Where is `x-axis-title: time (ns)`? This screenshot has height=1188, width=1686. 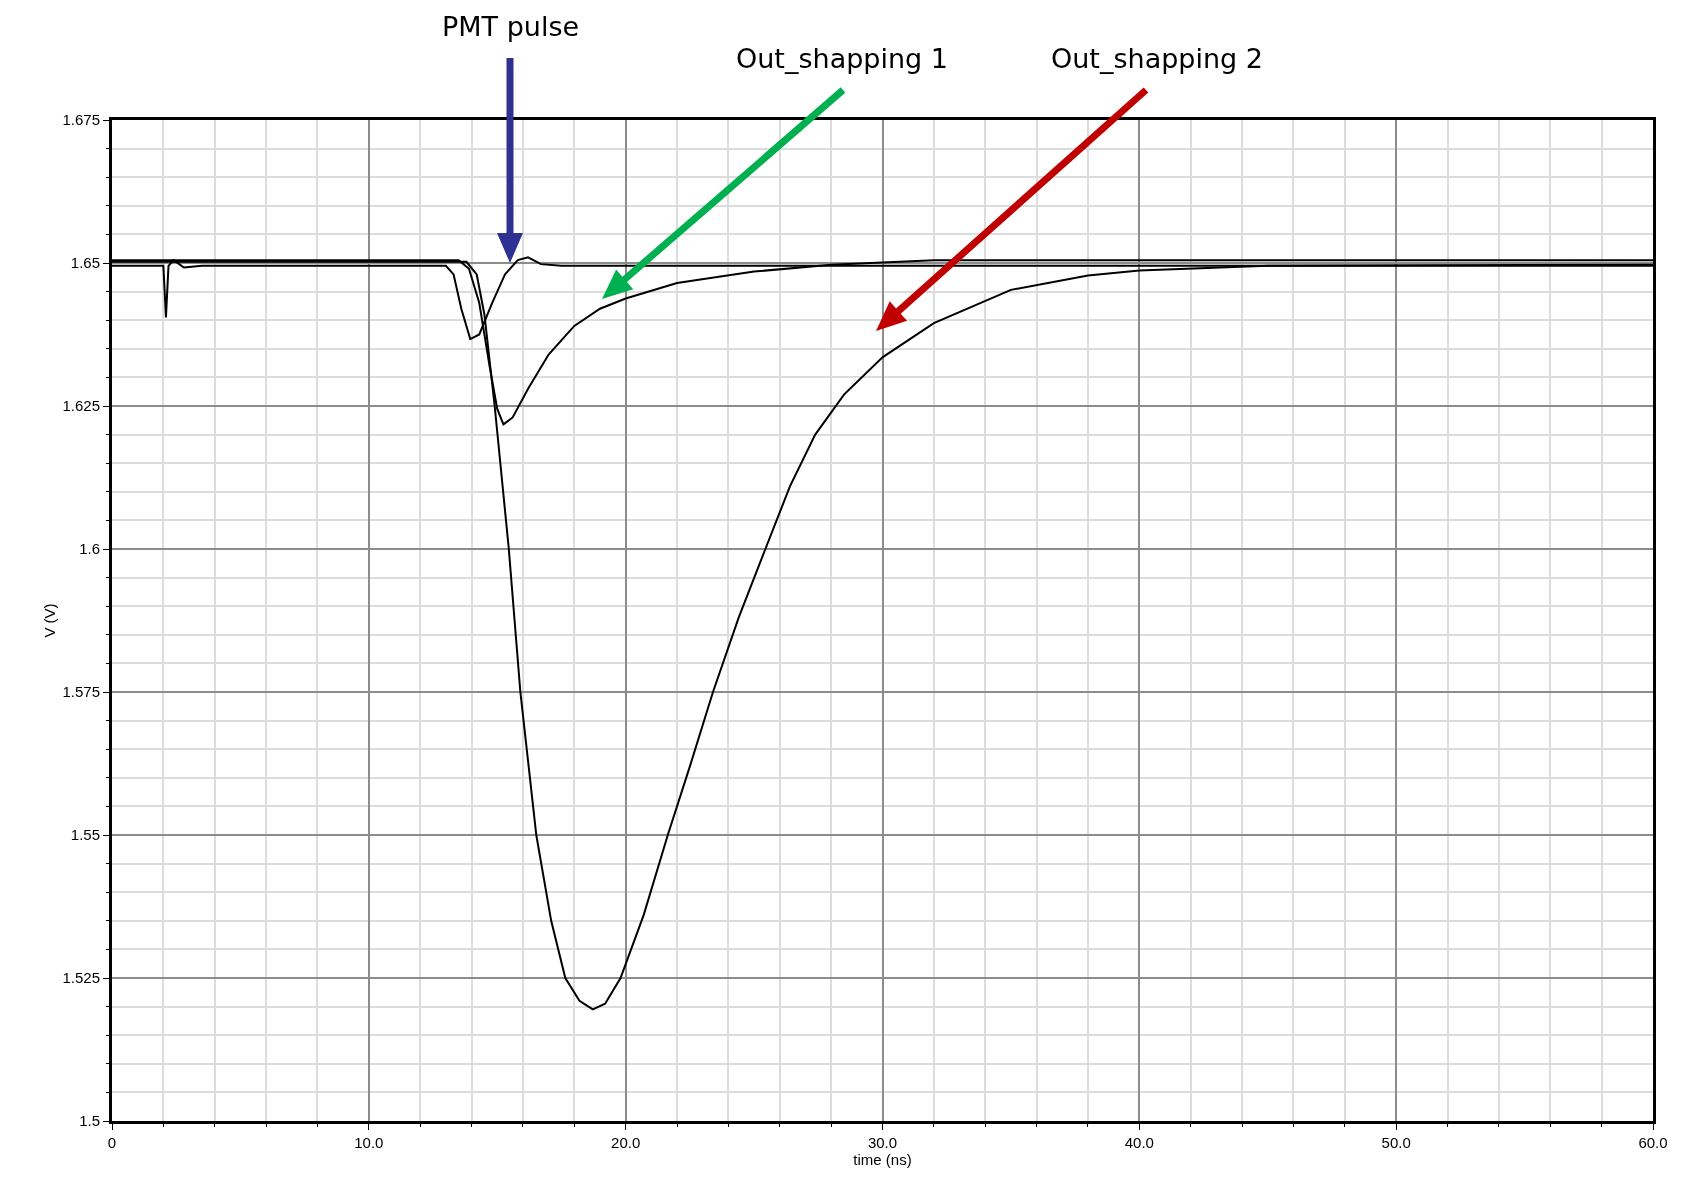
x-axis-title: time (ns) is located at coordinates (882, 1159).